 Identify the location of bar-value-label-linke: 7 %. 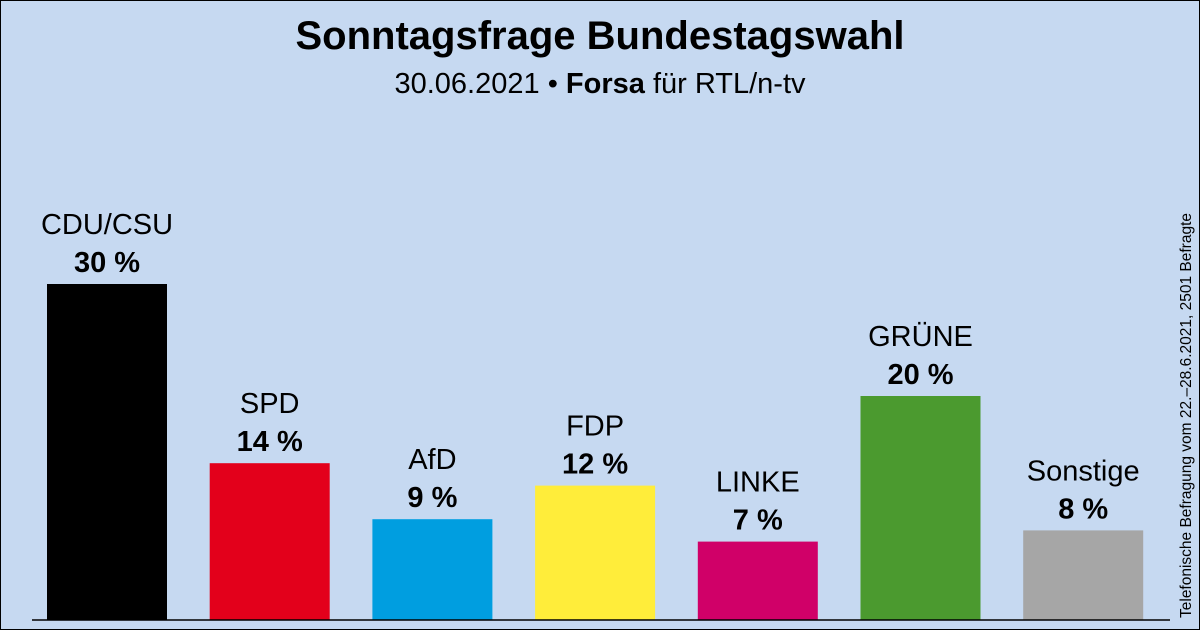
(758, 521).